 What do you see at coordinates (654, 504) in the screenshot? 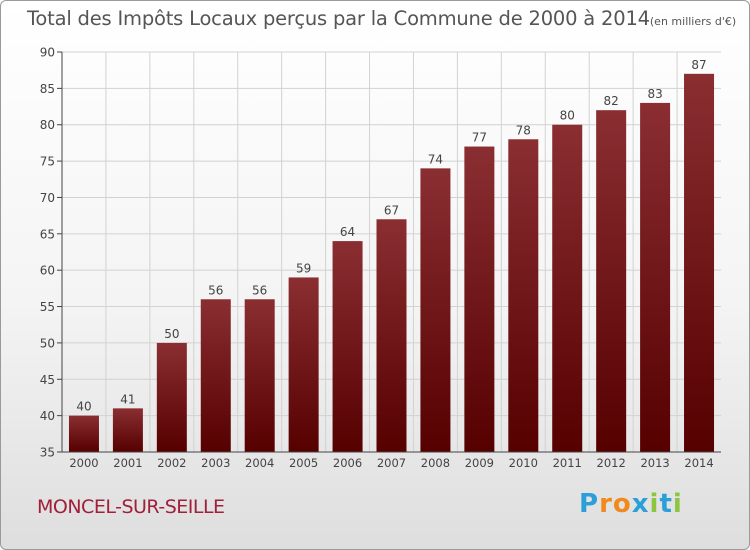
I see `logo-letter-4: i` at bounding box center [654, 504].